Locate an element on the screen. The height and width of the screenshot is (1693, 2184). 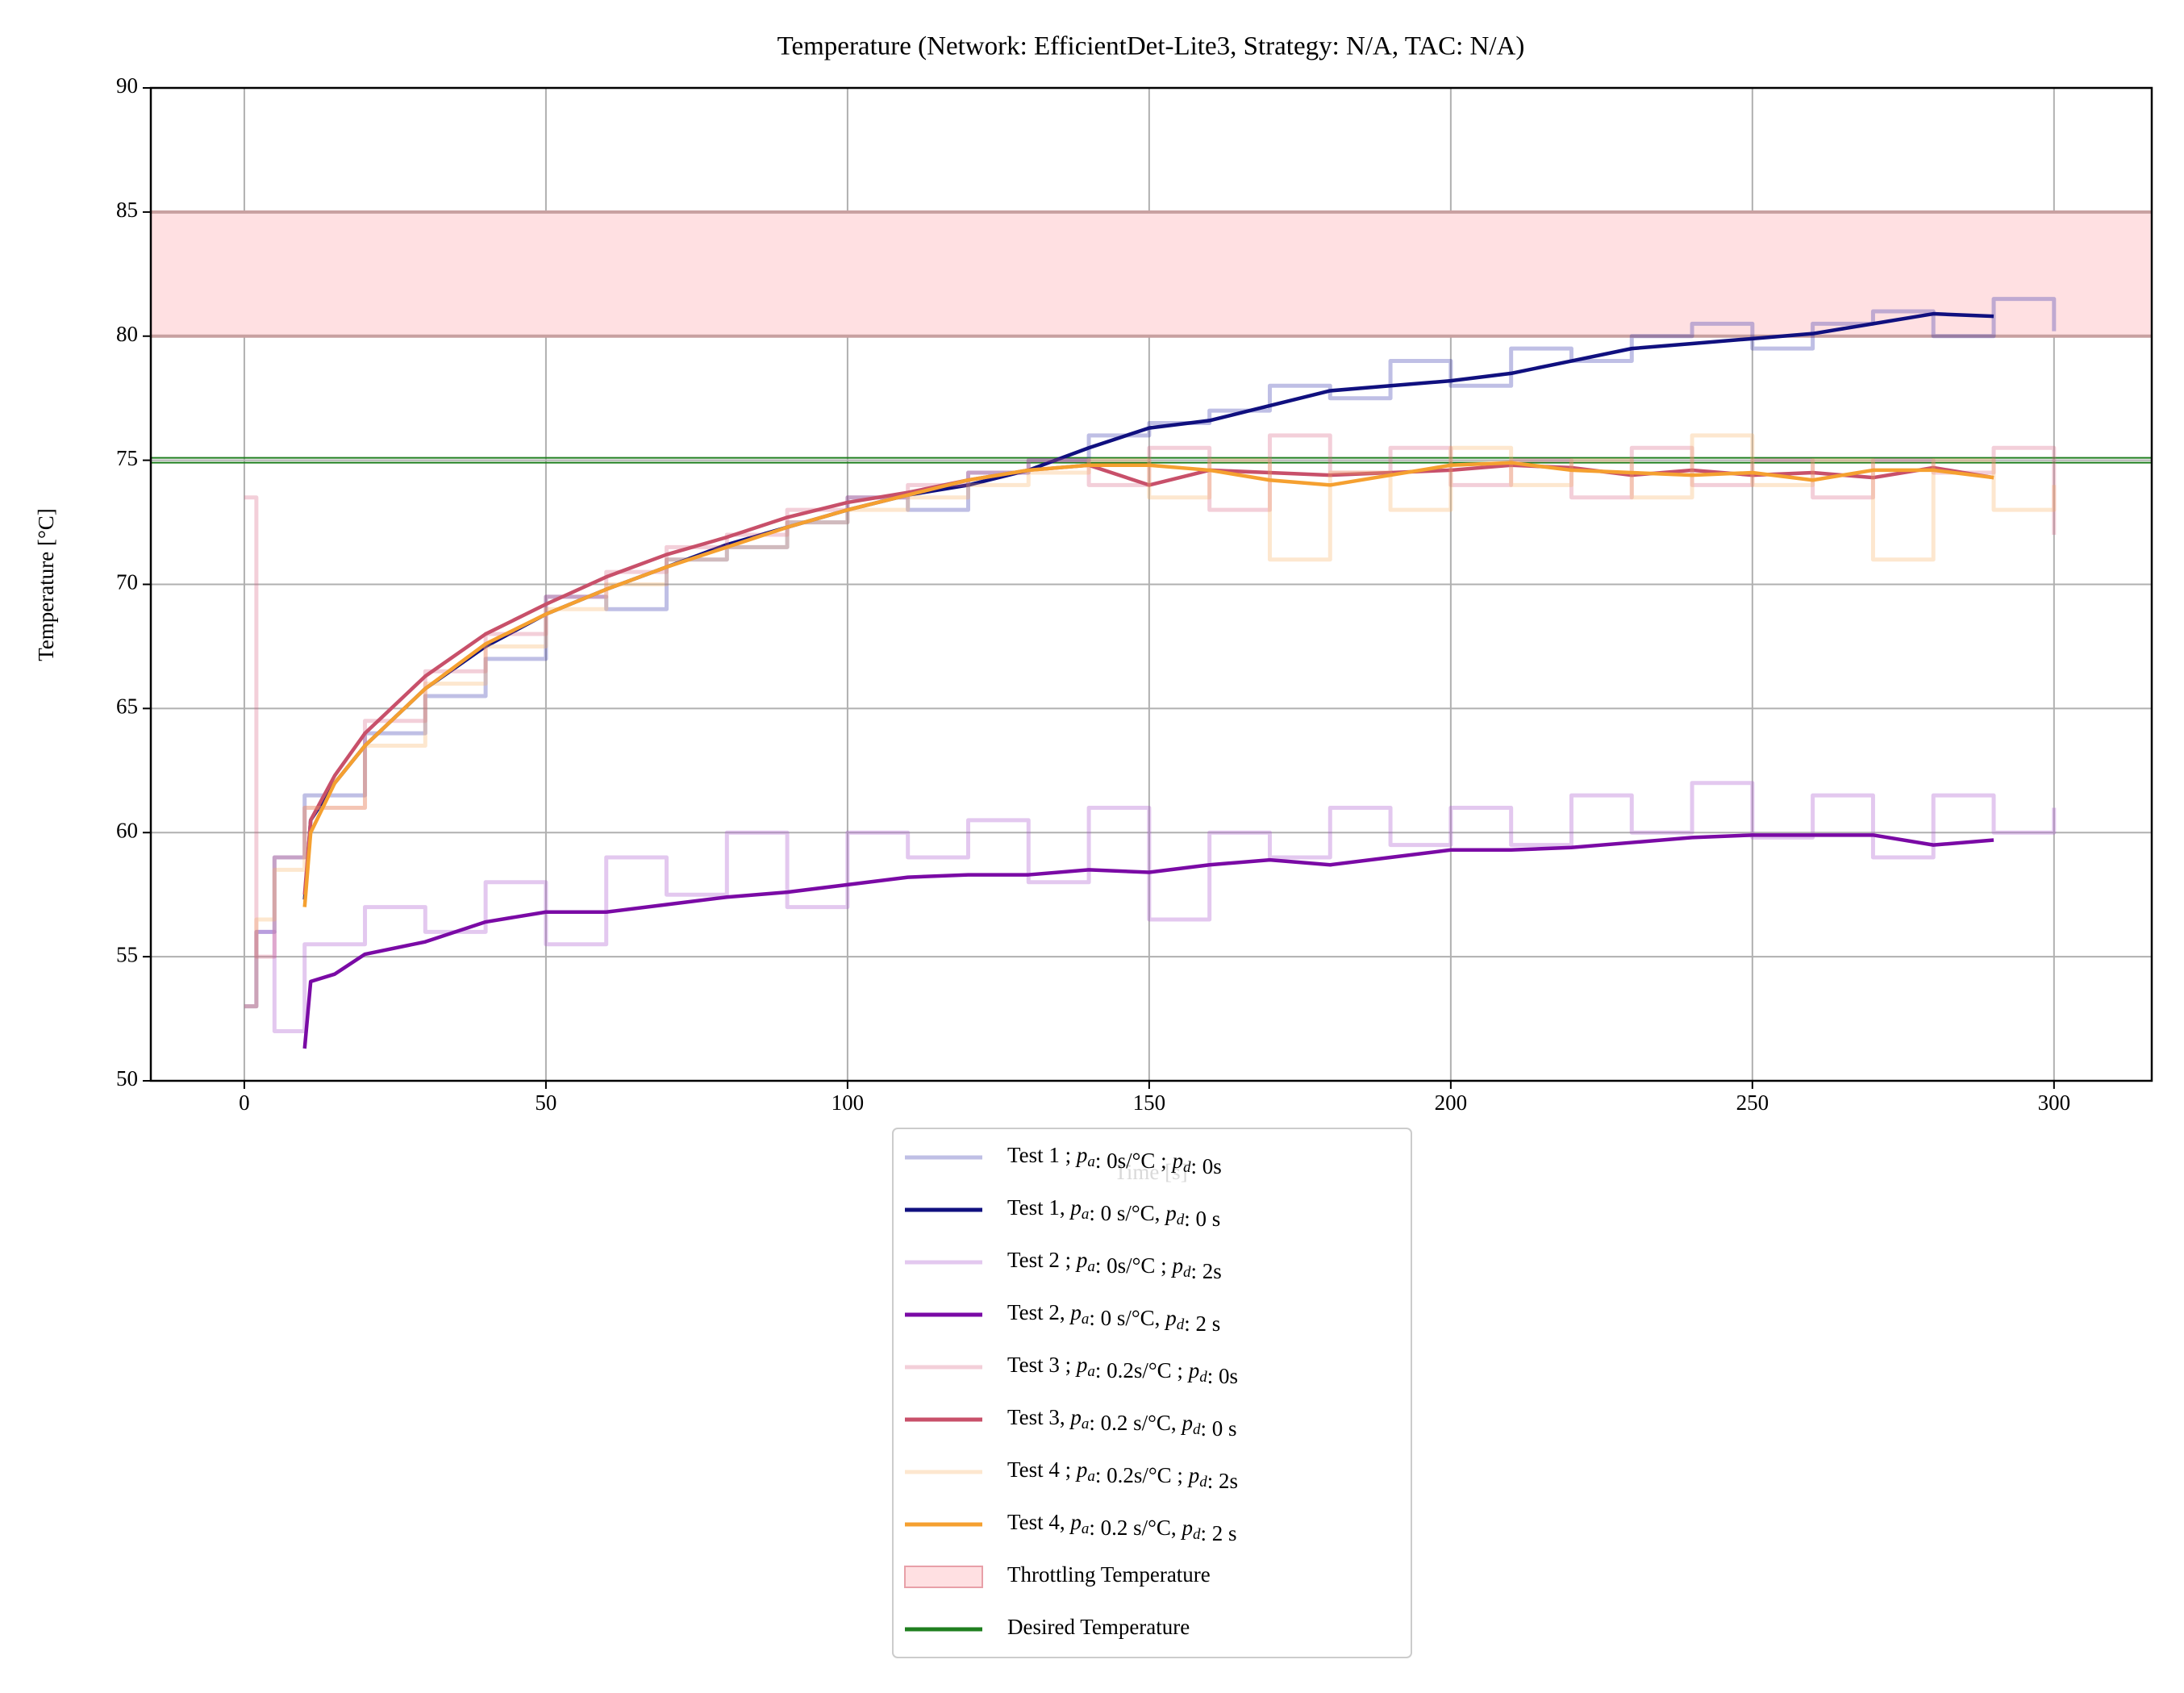
raw-line is located at coordinates (1150, 907).